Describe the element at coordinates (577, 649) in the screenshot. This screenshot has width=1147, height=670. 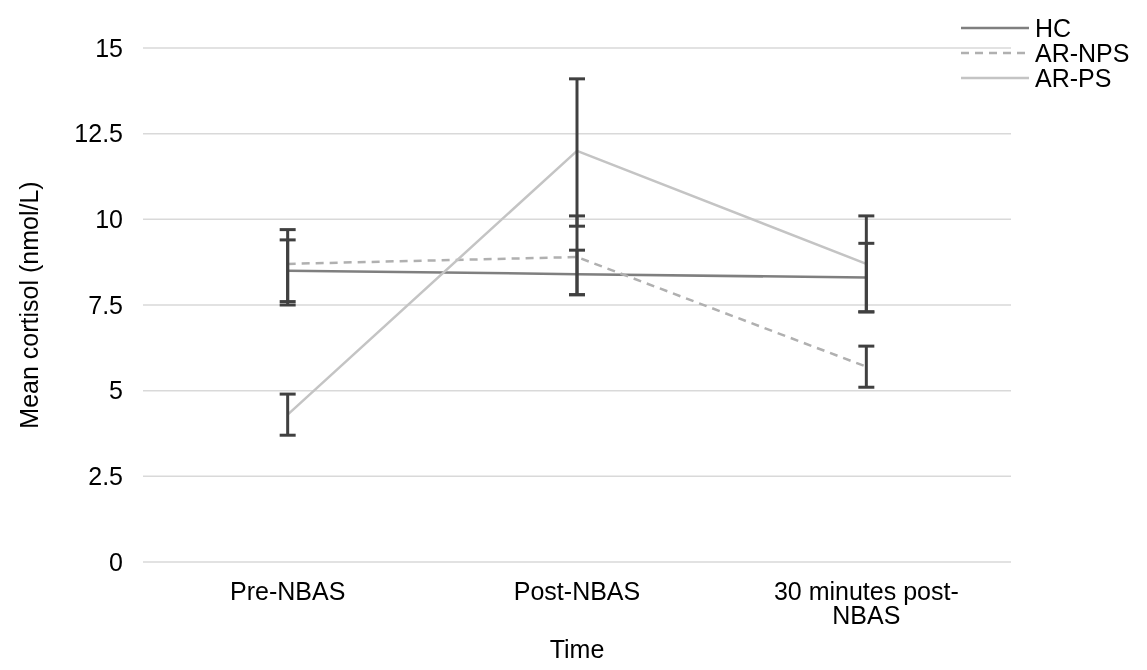
I see `x-axis-title: Time` at that location.